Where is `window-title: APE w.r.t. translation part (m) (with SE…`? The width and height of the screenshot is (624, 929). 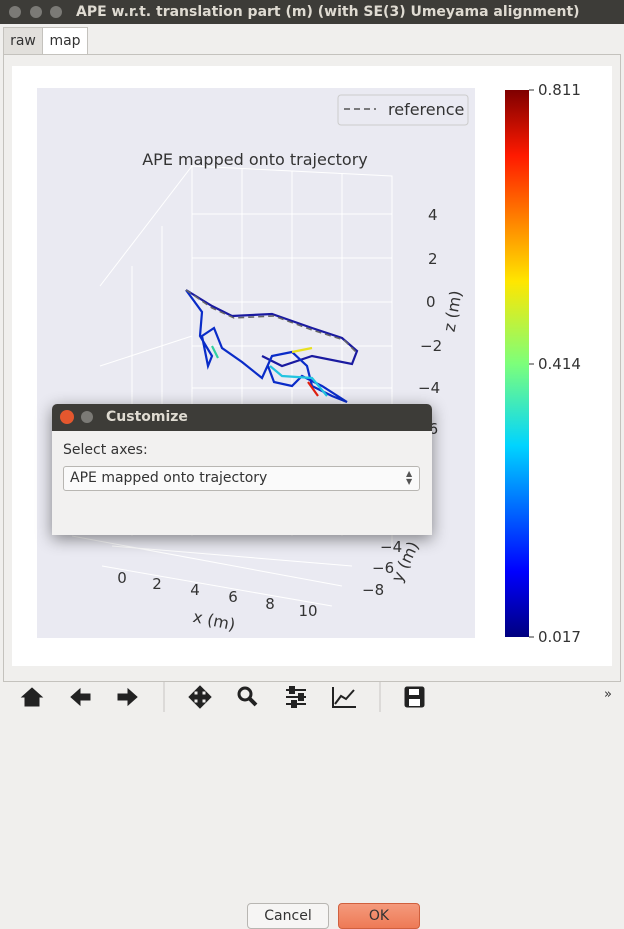
window-title: APE w.r.t. translation part (m) (with SE… is located at coordinates (328, 12).